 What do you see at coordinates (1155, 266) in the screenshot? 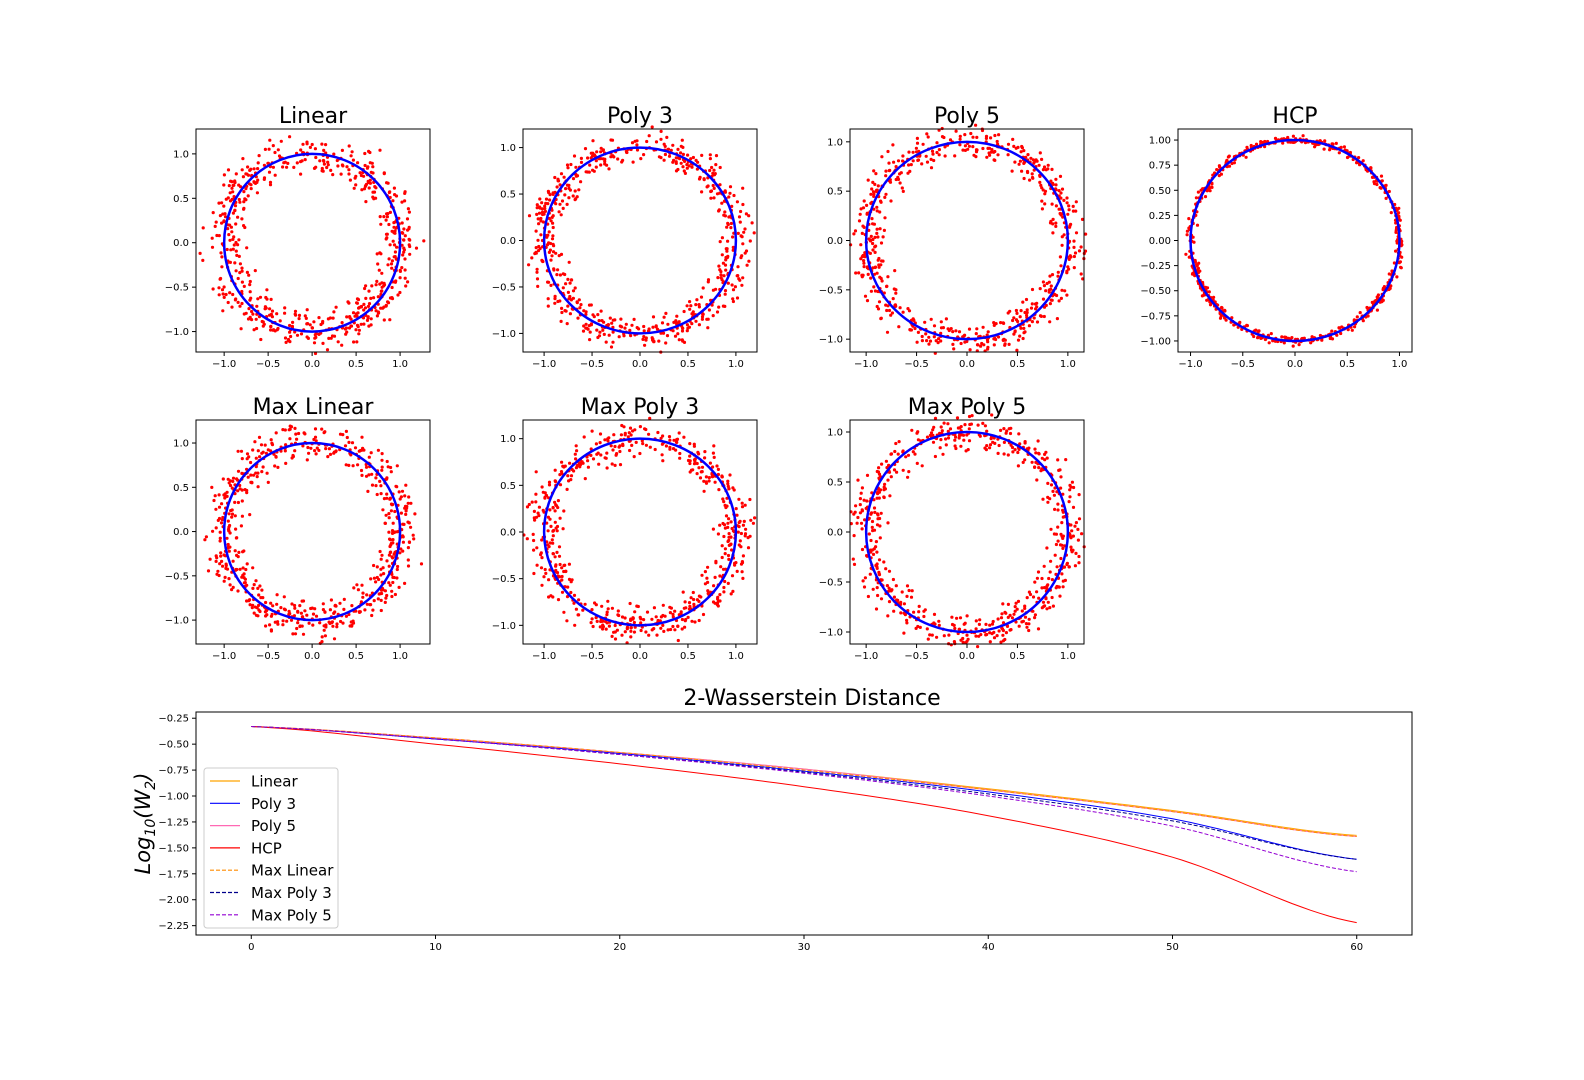
I see `y-tick-label: −0.25` at bounding box center [1155, 266].